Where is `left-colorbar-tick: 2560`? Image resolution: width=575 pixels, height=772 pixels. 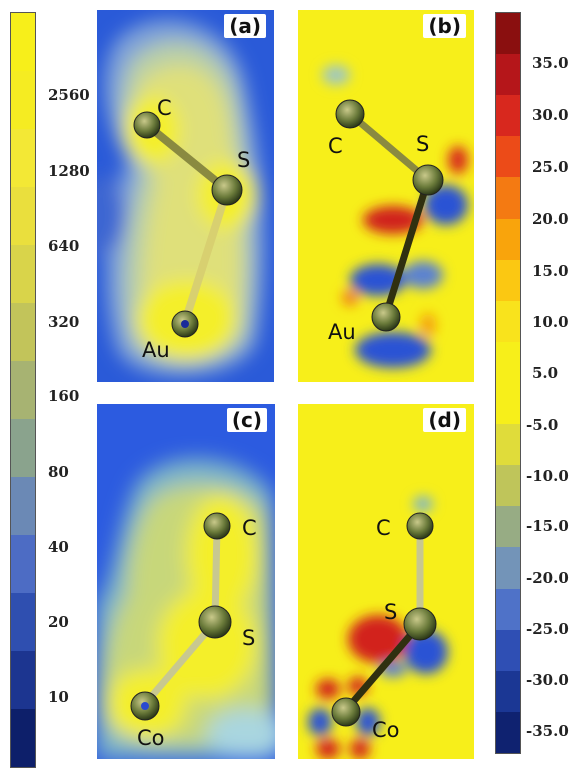 left-colorbar-tick: 2560 is located at coordinates (69, 95).